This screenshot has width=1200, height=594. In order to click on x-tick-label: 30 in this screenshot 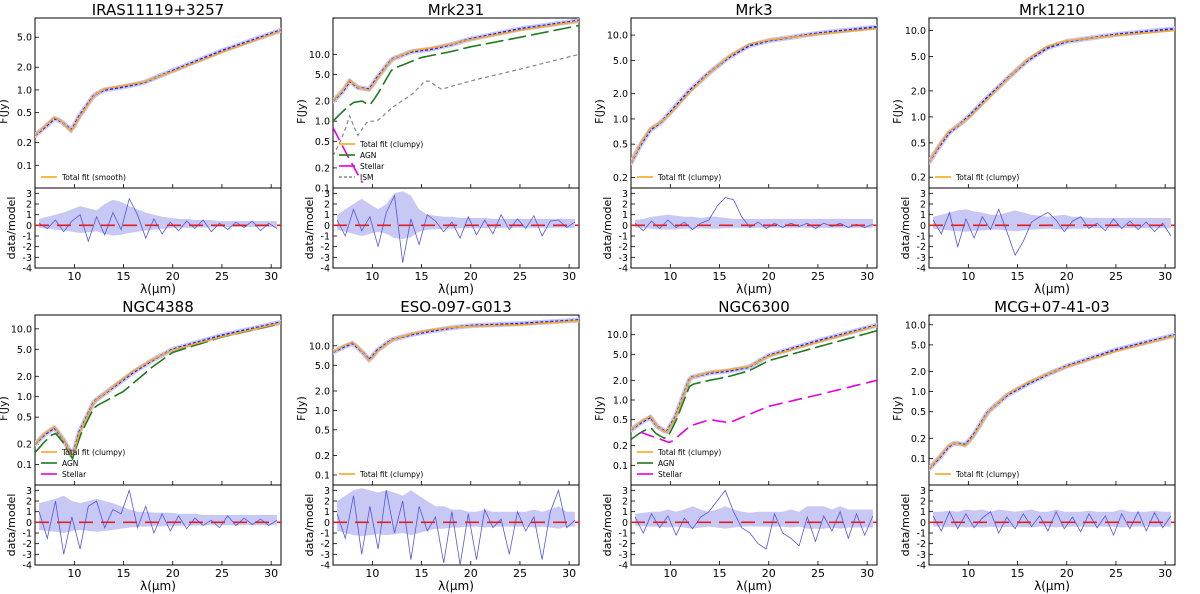, I will do `click(1165, 573)`.